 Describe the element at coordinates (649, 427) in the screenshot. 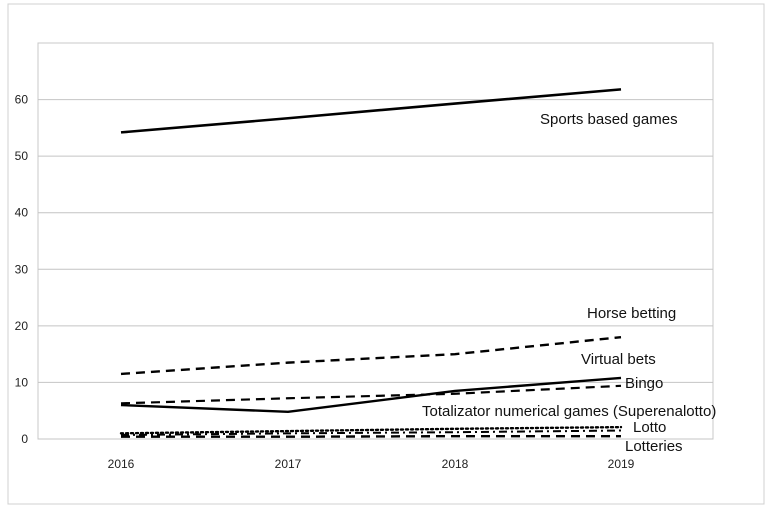

I see `series-label: Lotto` at that location.